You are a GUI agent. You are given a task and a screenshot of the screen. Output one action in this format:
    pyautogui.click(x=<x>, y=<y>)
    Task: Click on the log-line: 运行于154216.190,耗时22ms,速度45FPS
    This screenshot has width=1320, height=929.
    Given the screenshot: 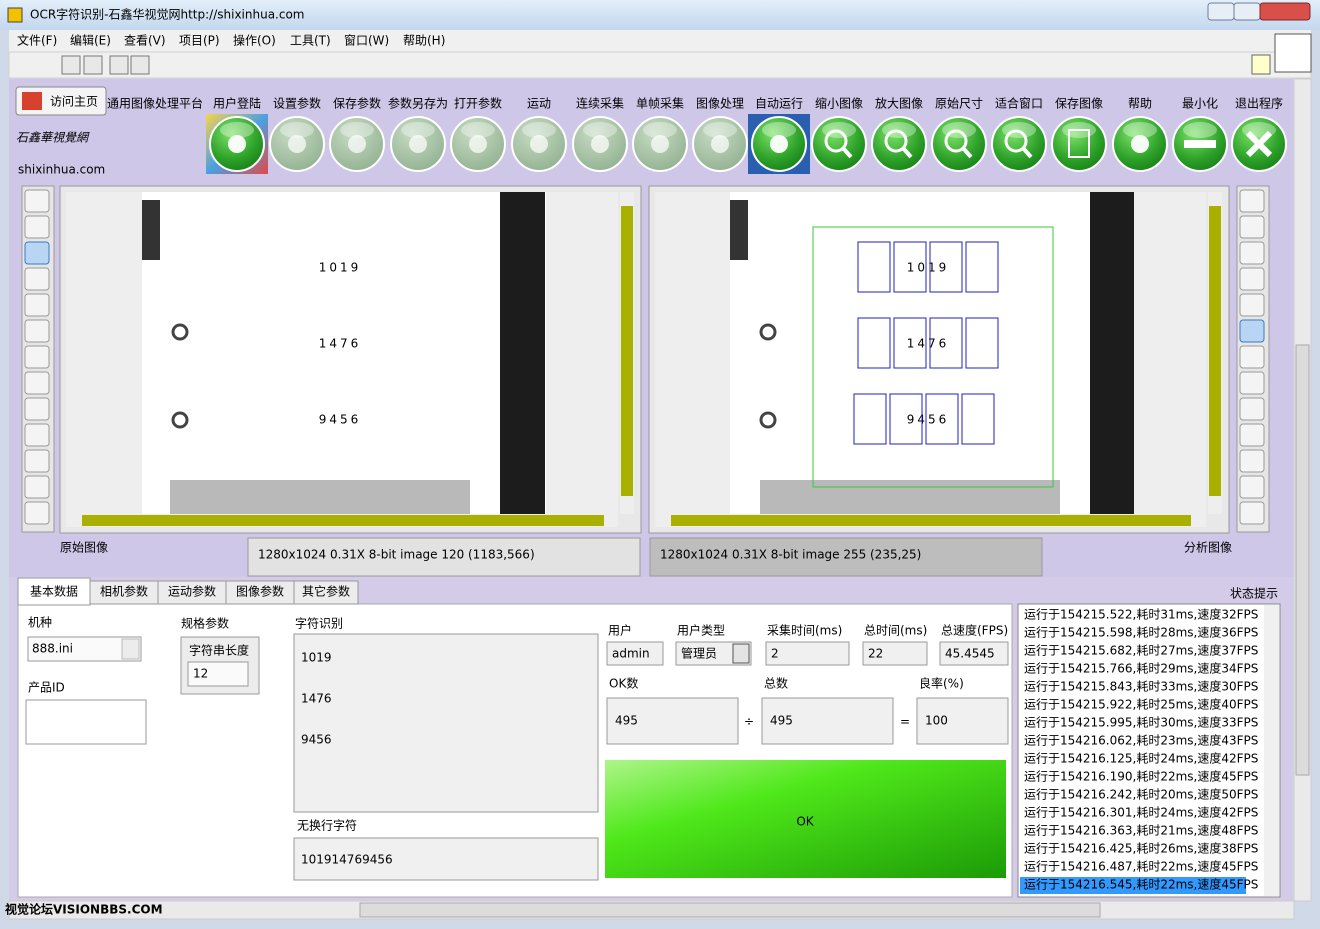 What is the action you would take?
    pyautogui.click(x=1141, y=776)
    